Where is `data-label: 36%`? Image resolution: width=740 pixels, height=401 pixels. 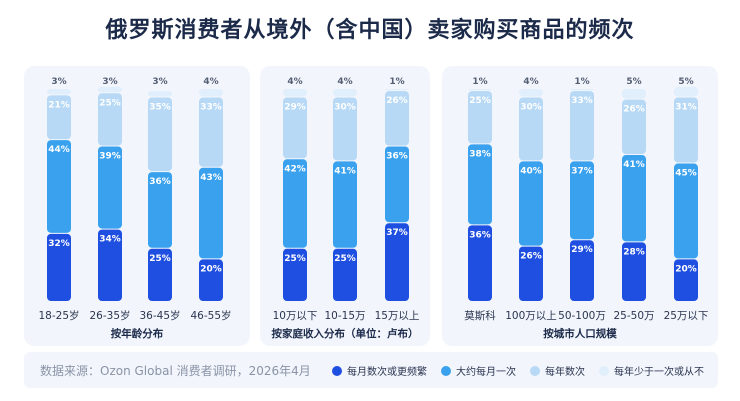 data-label: 36% is located at coordinates (480, 235).